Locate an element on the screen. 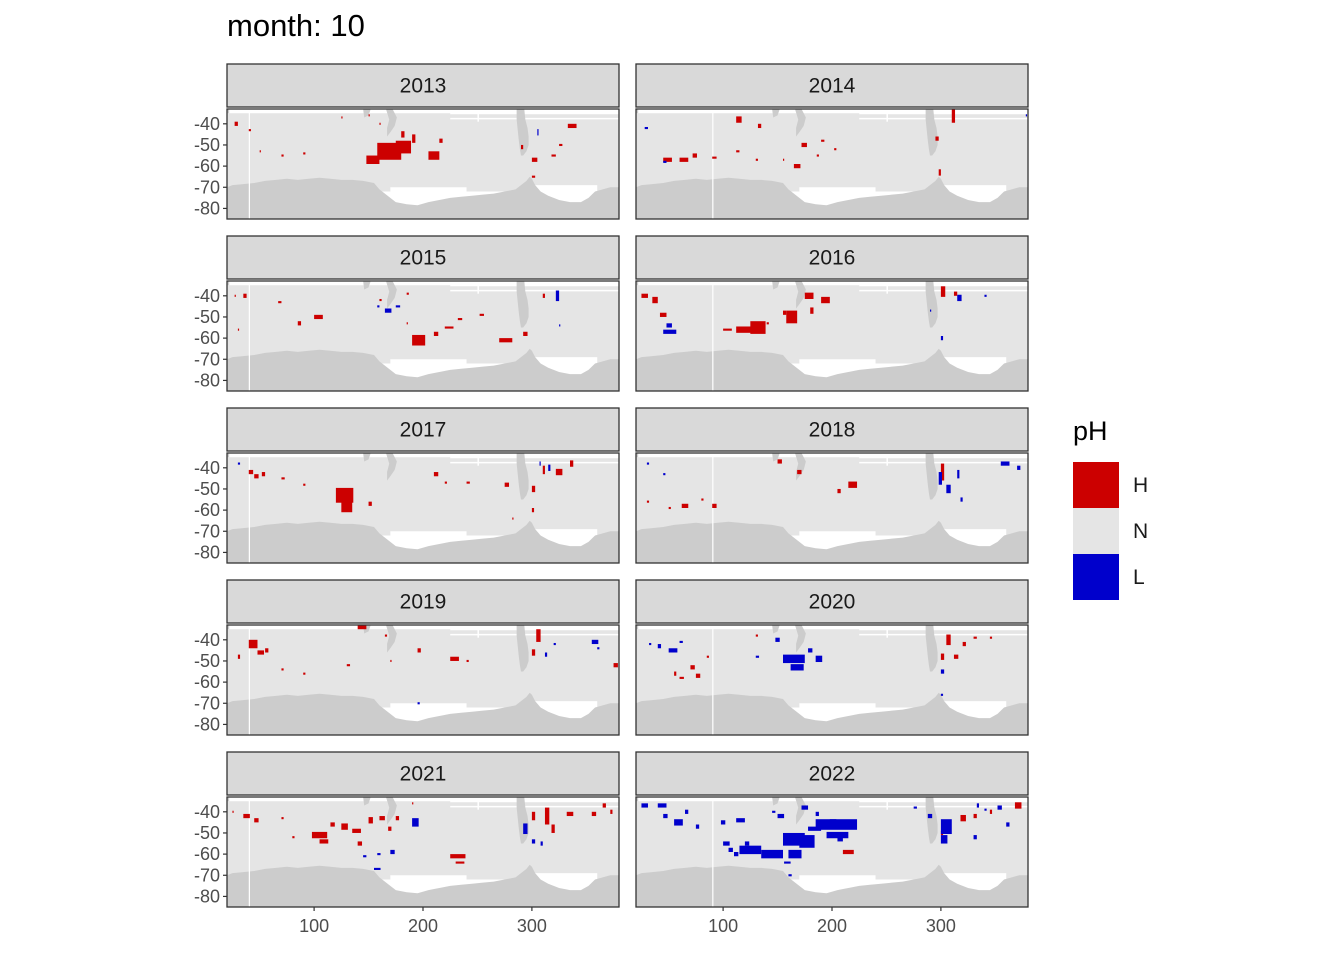 The width and height of the screenshot is (1344, 960). x-tick-label: 100 is located at coordinates (723, 926).